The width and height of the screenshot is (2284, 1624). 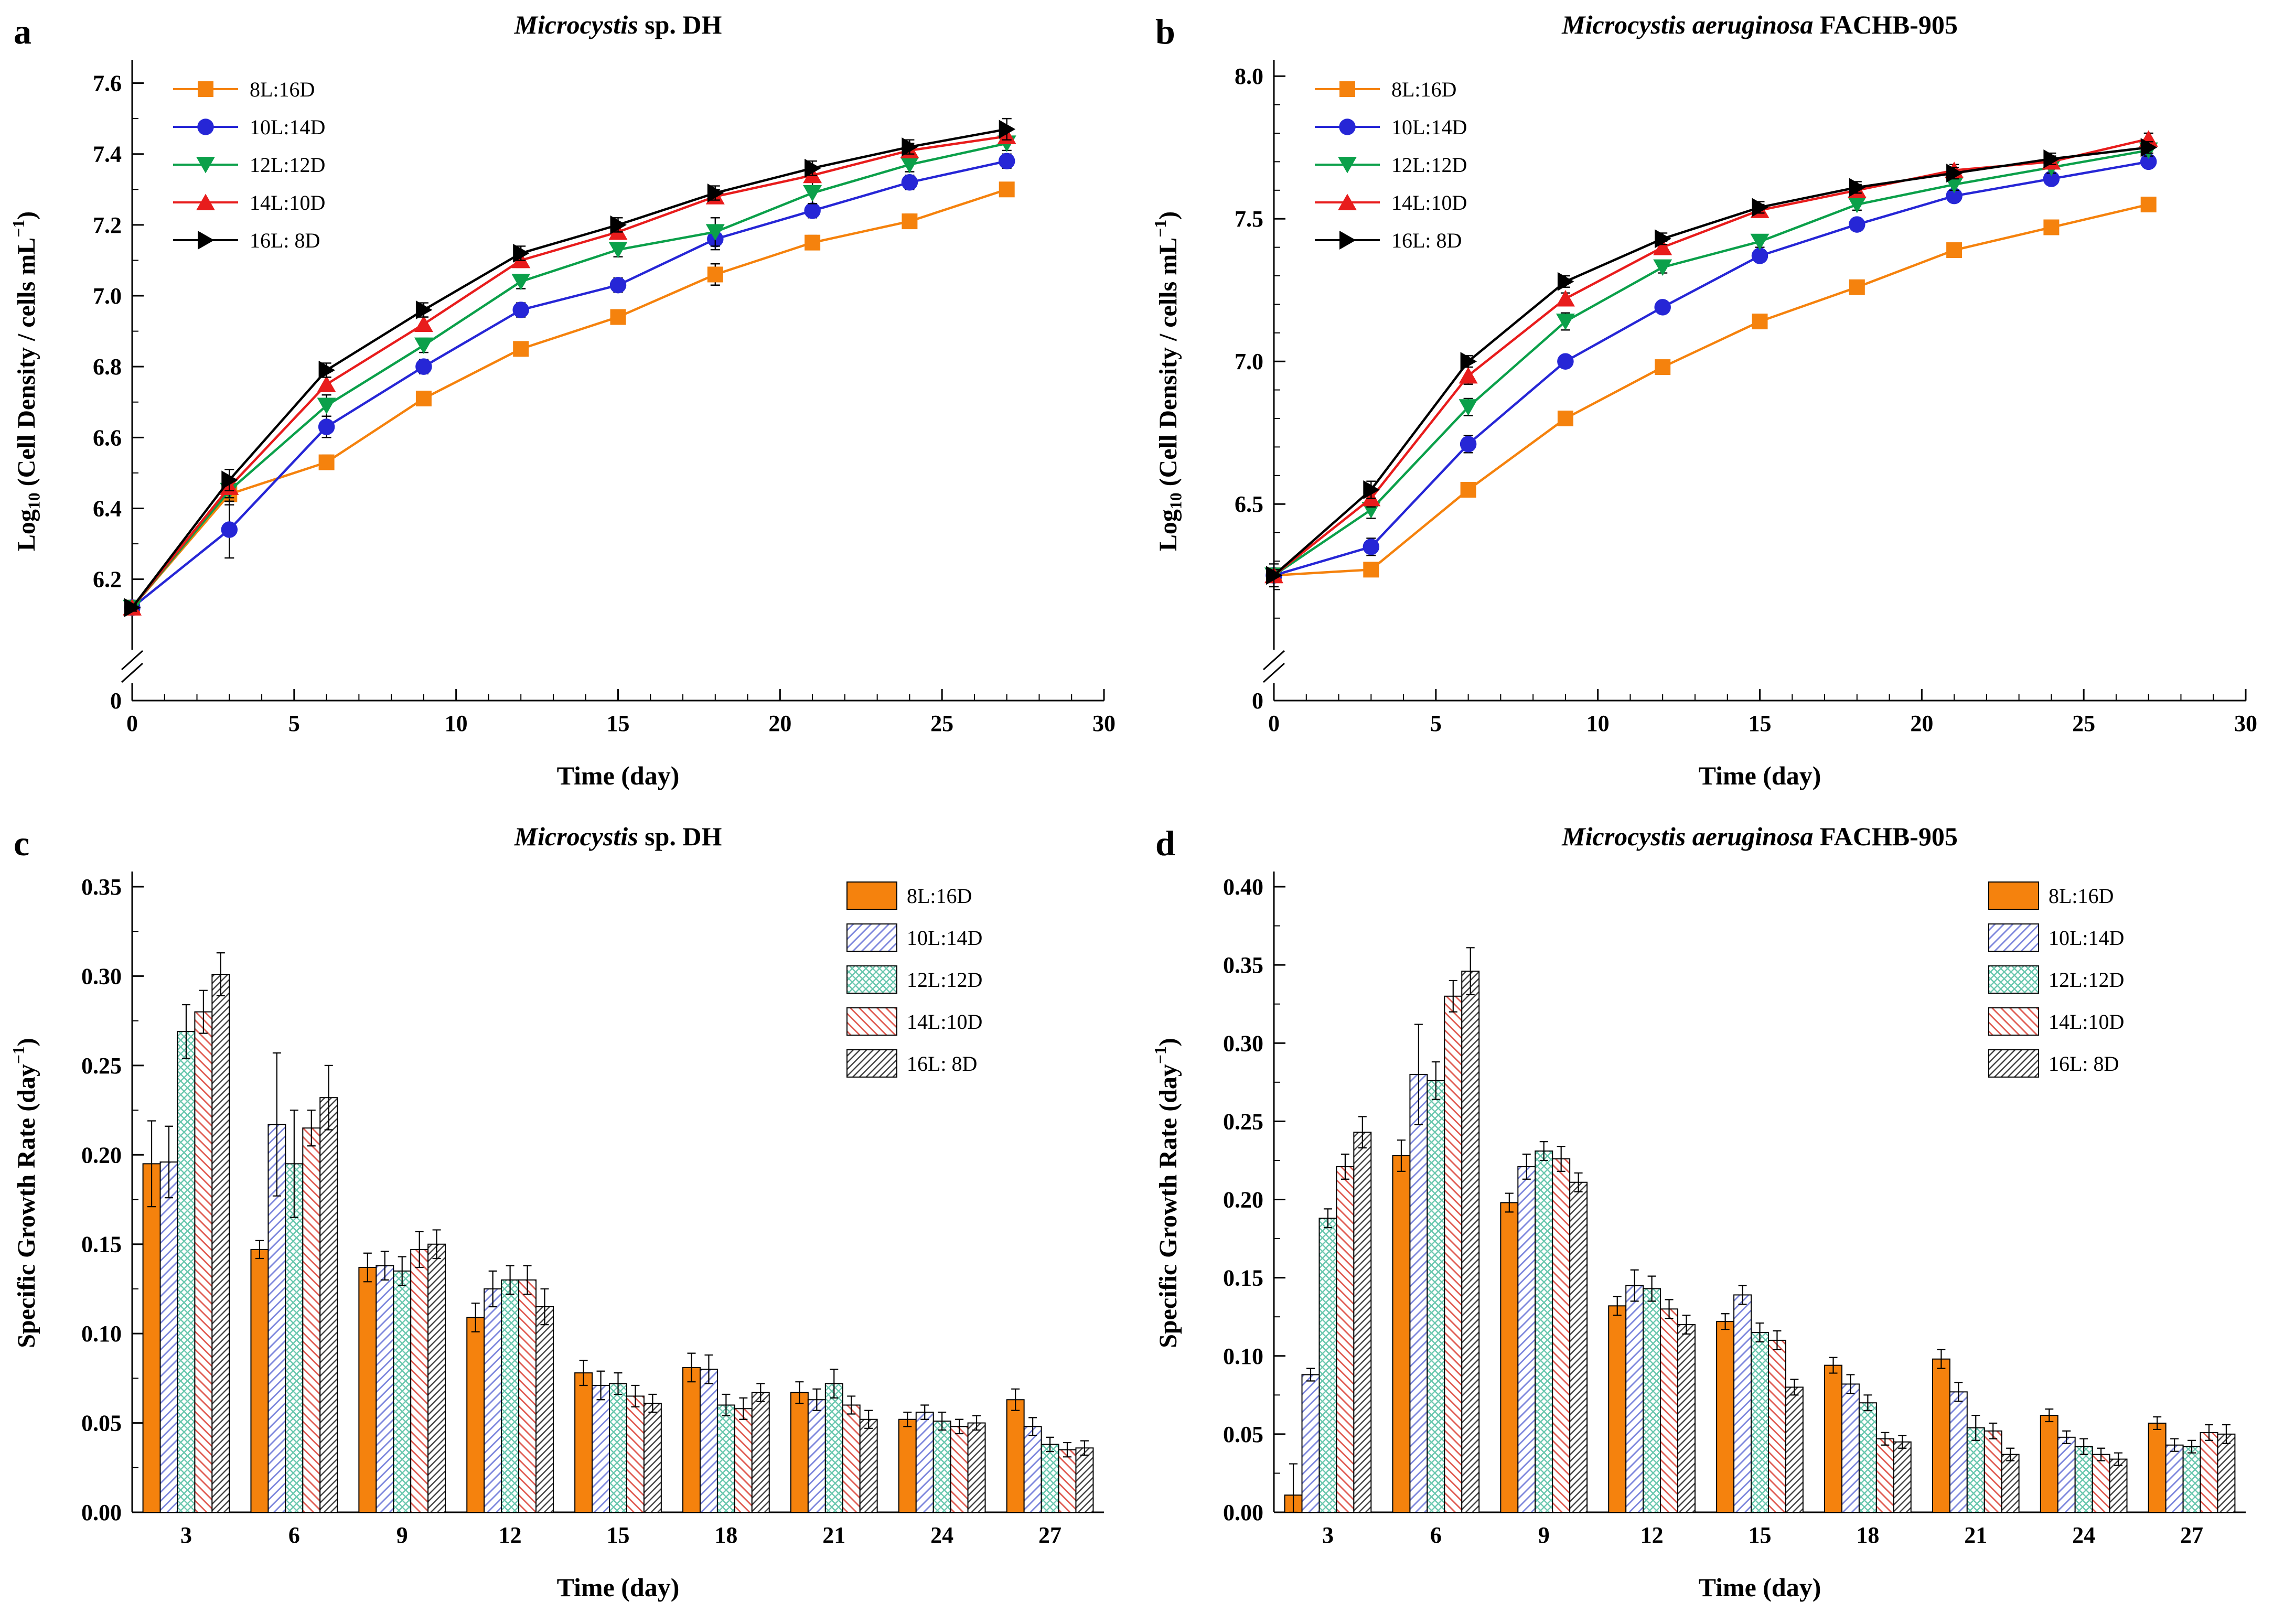 I want to click on svg-text: 10, so click(x=456, y=723).